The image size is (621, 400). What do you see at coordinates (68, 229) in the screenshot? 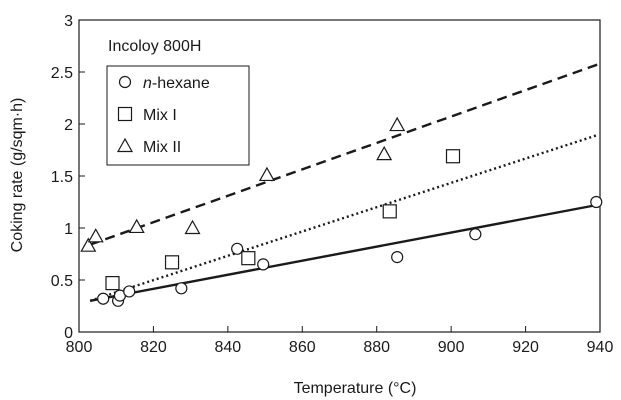
I see `y-tick-label: 1` at bounding box center [68, 229].